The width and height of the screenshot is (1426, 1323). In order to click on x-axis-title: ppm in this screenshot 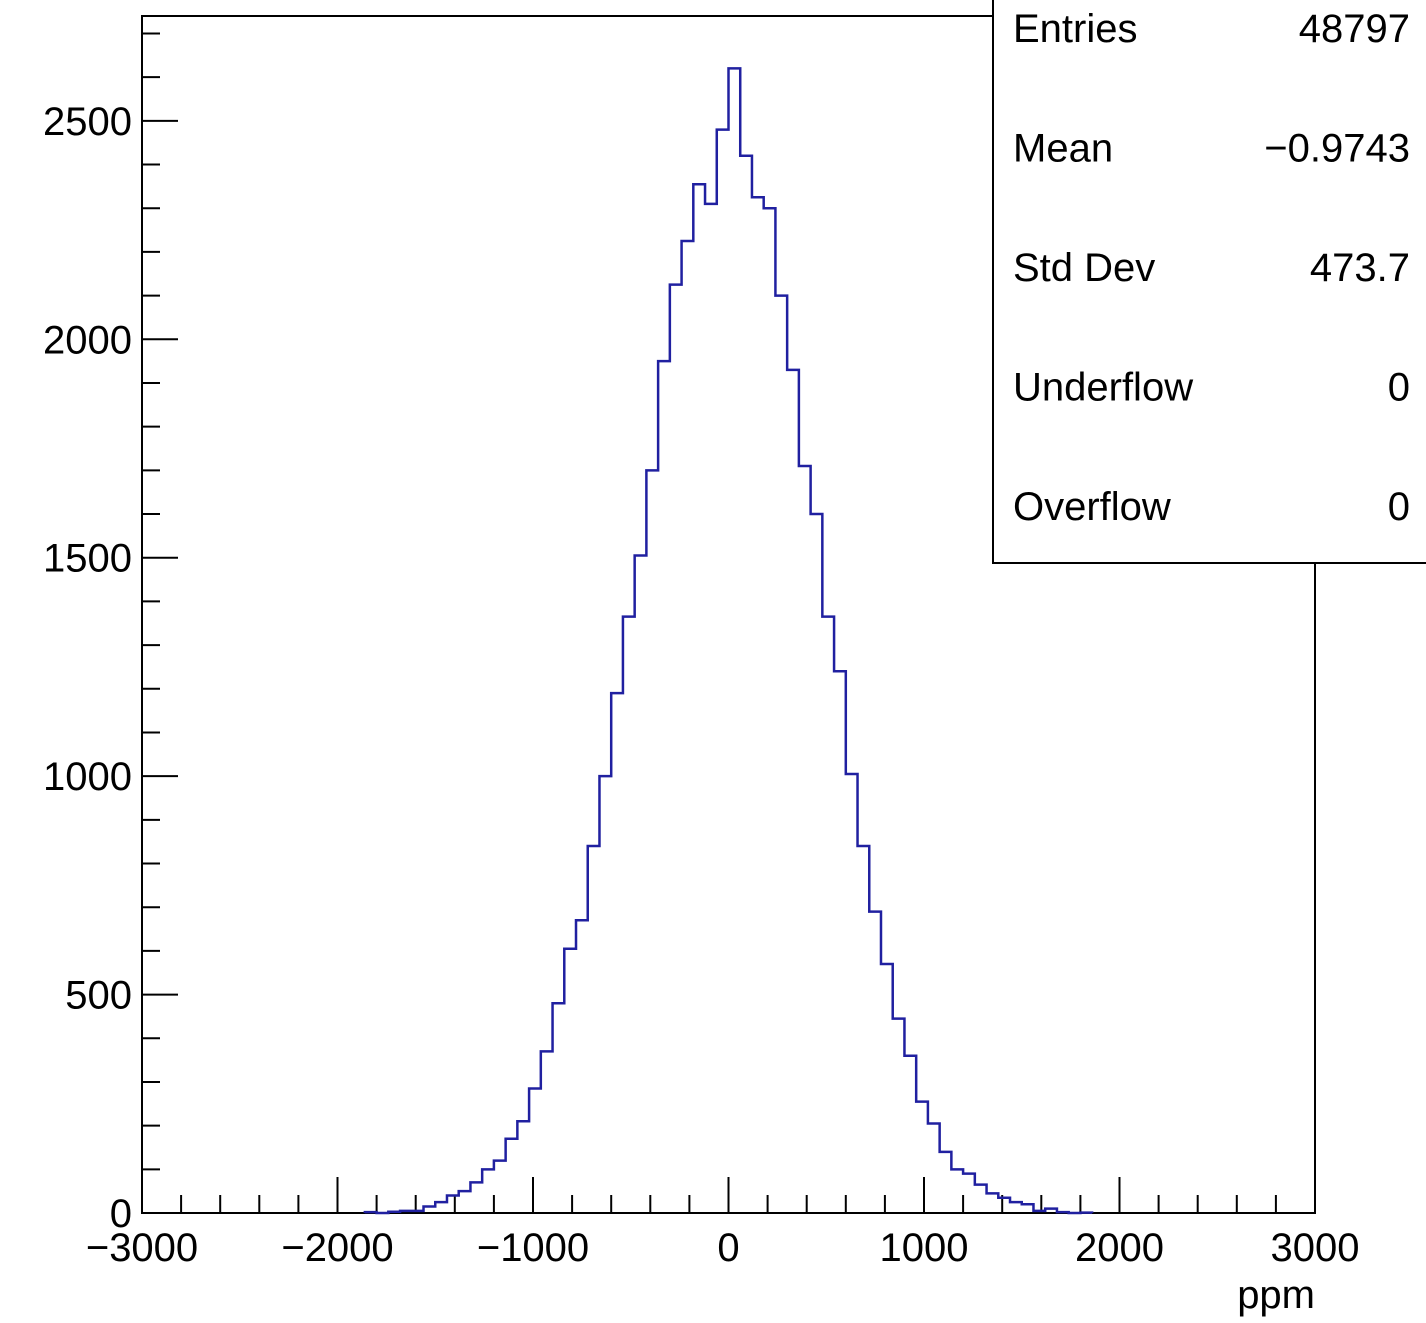, I will do `click(1276, 1295)`.